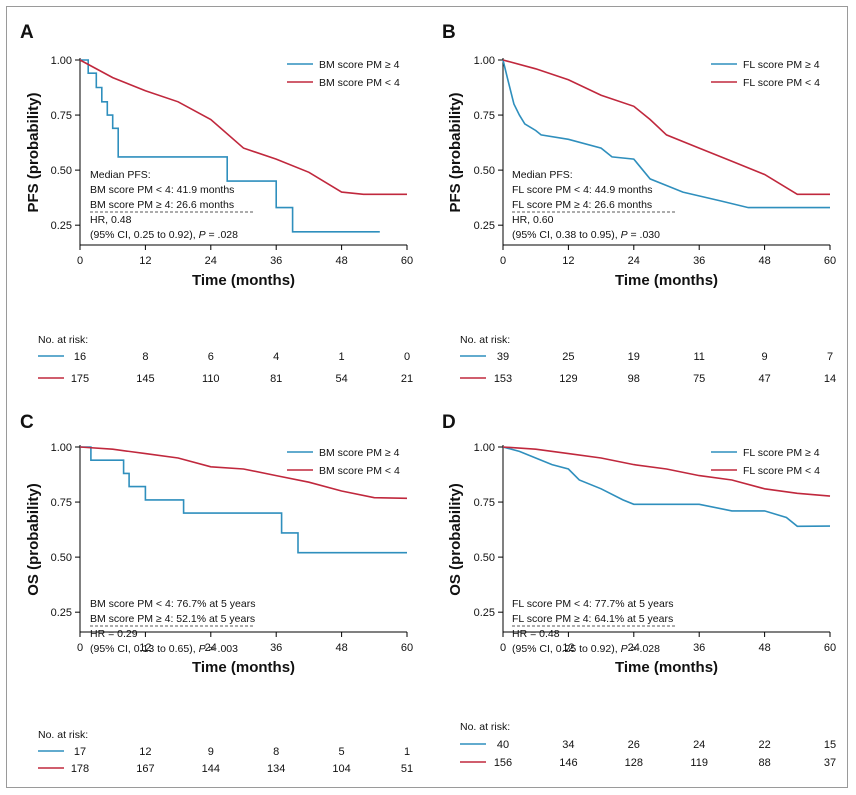 This screenshot has width=856, height=795. Describe the element at coordinates (634, 745) in the screenshot. I see `risk-count: 26` at that location.